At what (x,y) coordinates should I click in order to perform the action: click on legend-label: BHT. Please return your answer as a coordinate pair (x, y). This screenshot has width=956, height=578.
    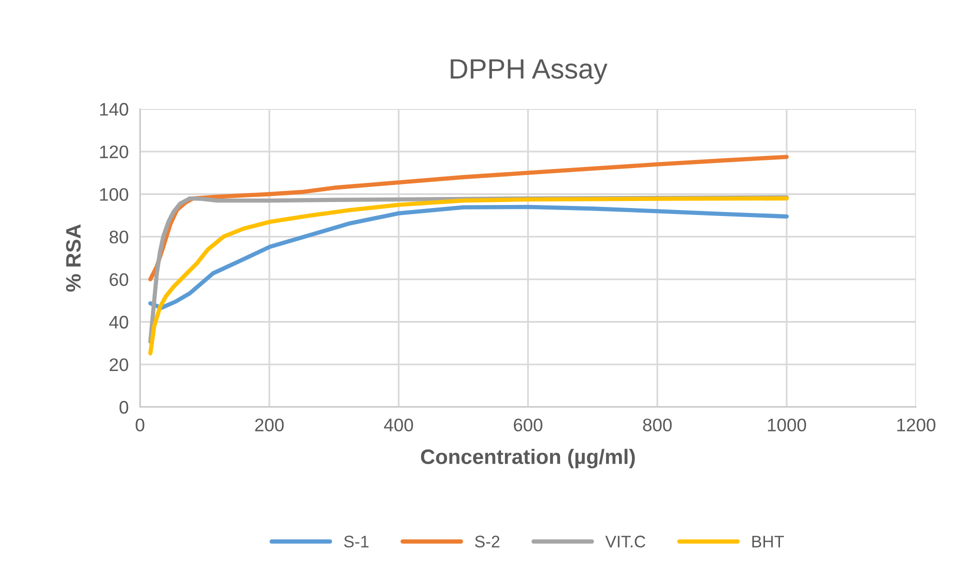
    Looking at the image, I should click on (768, 542).